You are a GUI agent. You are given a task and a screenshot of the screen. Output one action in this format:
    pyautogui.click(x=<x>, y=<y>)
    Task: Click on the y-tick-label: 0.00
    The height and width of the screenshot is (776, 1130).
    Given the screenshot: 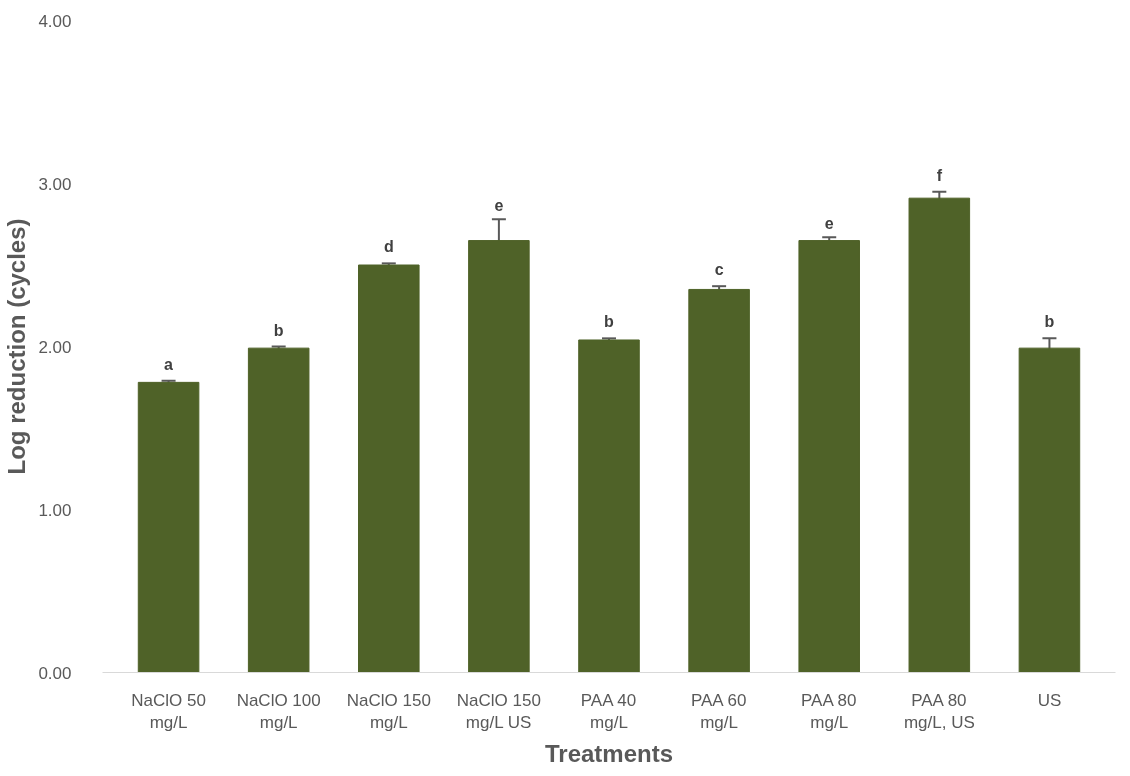 What is the action you would take?
    pyautogui.click(x=55, y=673)
    